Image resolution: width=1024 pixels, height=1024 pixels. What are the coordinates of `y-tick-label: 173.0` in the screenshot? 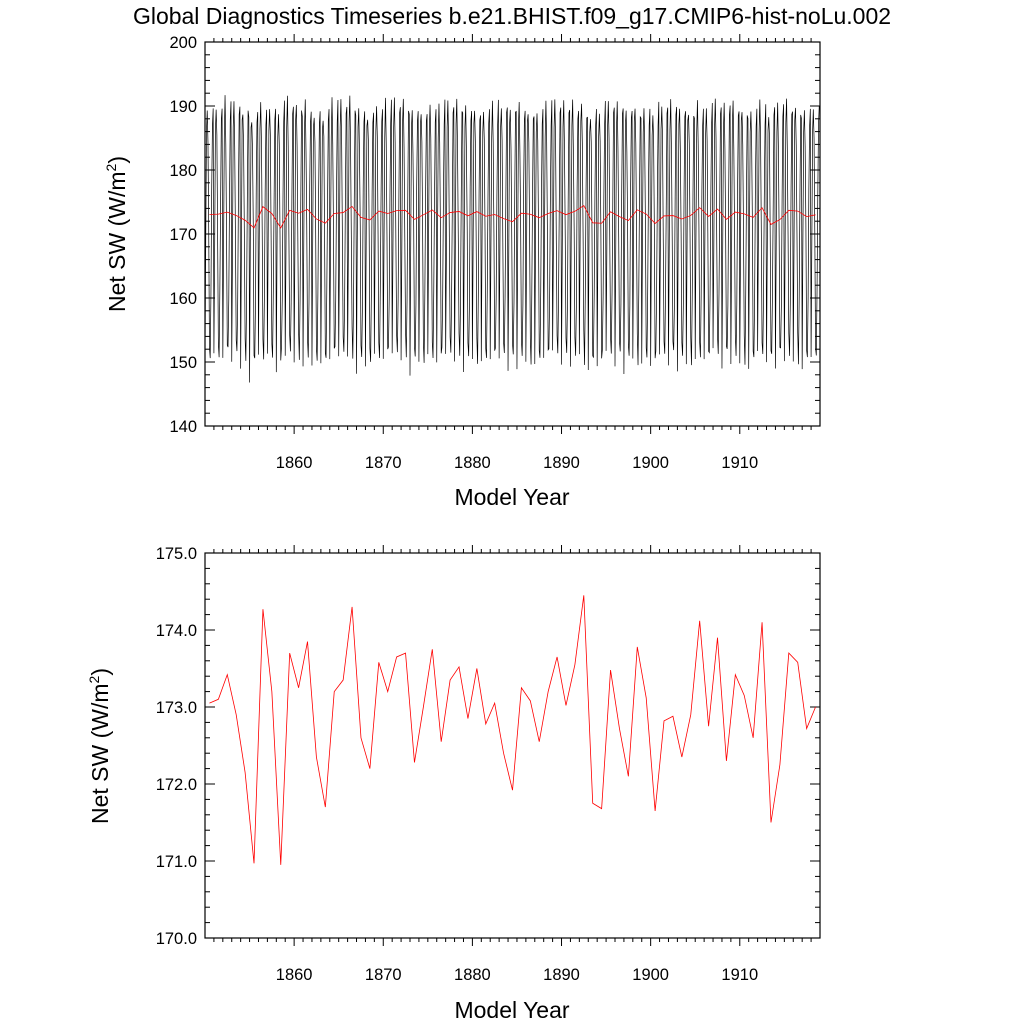 It's located at (176, 708).